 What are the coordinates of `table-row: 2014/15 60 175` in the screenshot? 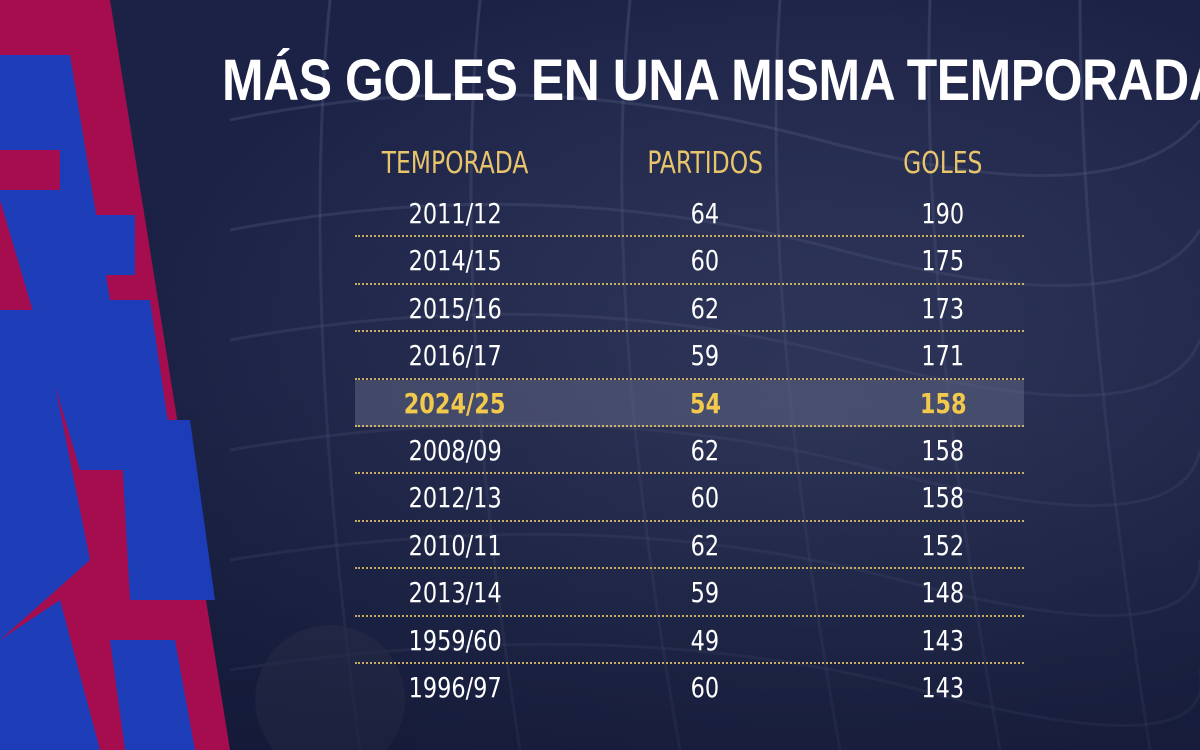 It's located at (689, 261).